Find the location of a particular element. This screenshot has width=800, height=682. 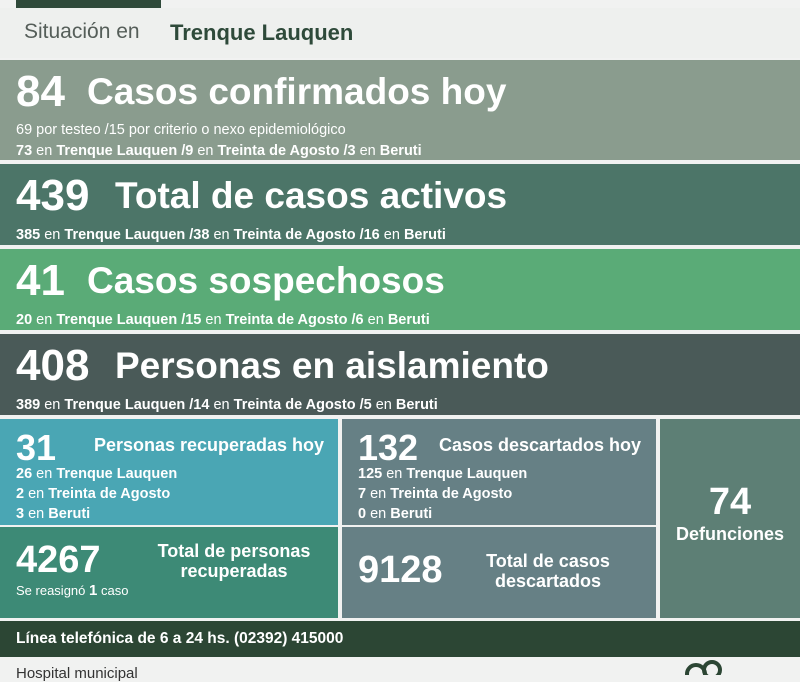

deaths-cell: 74 Defunciones is located at coordinates (730, 518).